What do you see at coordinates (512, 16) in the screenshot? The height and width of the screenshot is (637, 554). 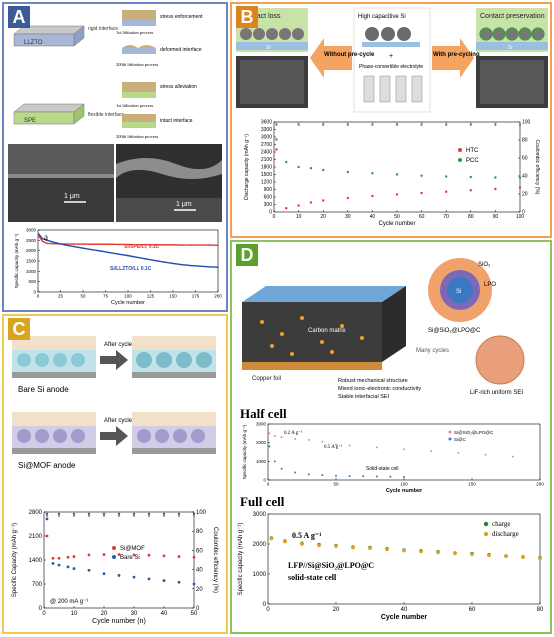 I see `right-title: Contact preservation` at bounding box center [512, 16].